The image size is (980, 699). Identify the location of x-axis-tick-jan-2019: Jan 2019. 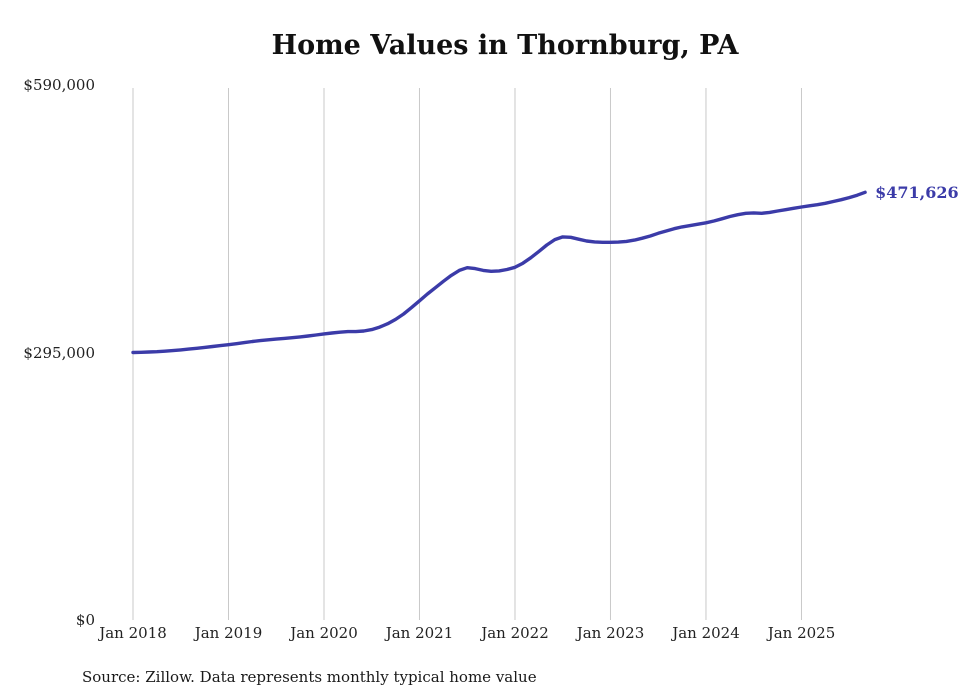
(228, 633).